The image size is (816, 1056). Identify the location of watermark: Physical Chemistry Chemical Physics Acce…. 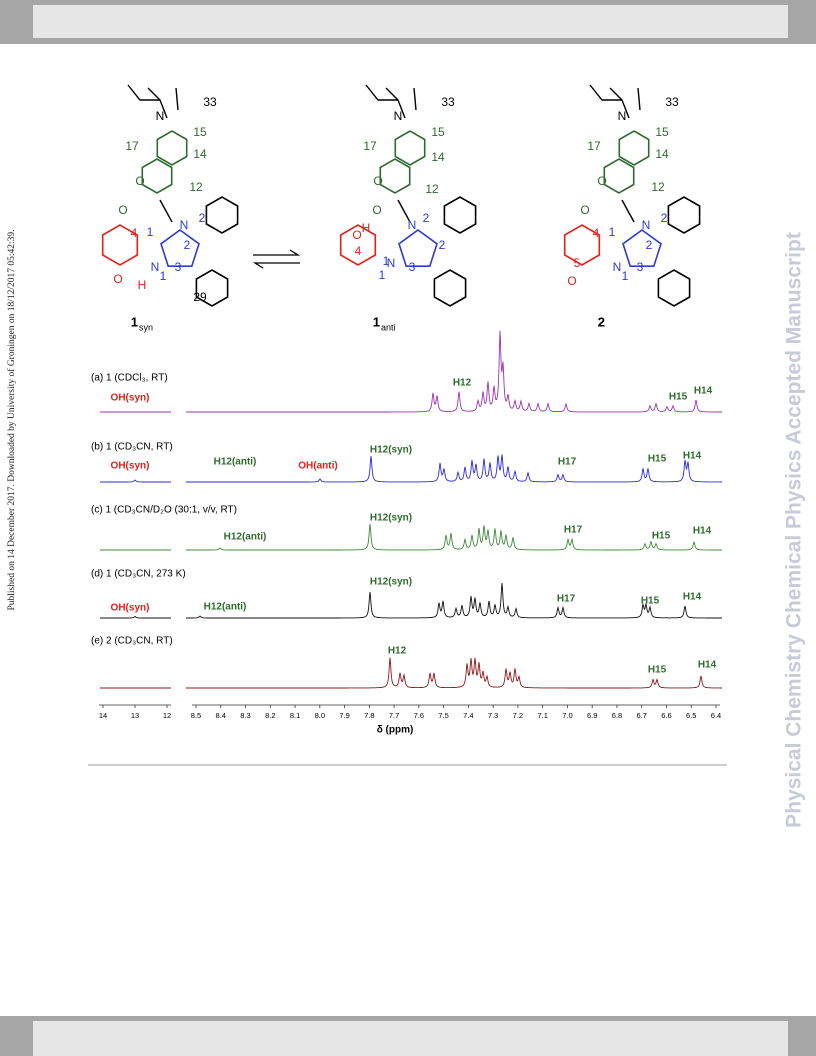
(794, 530).